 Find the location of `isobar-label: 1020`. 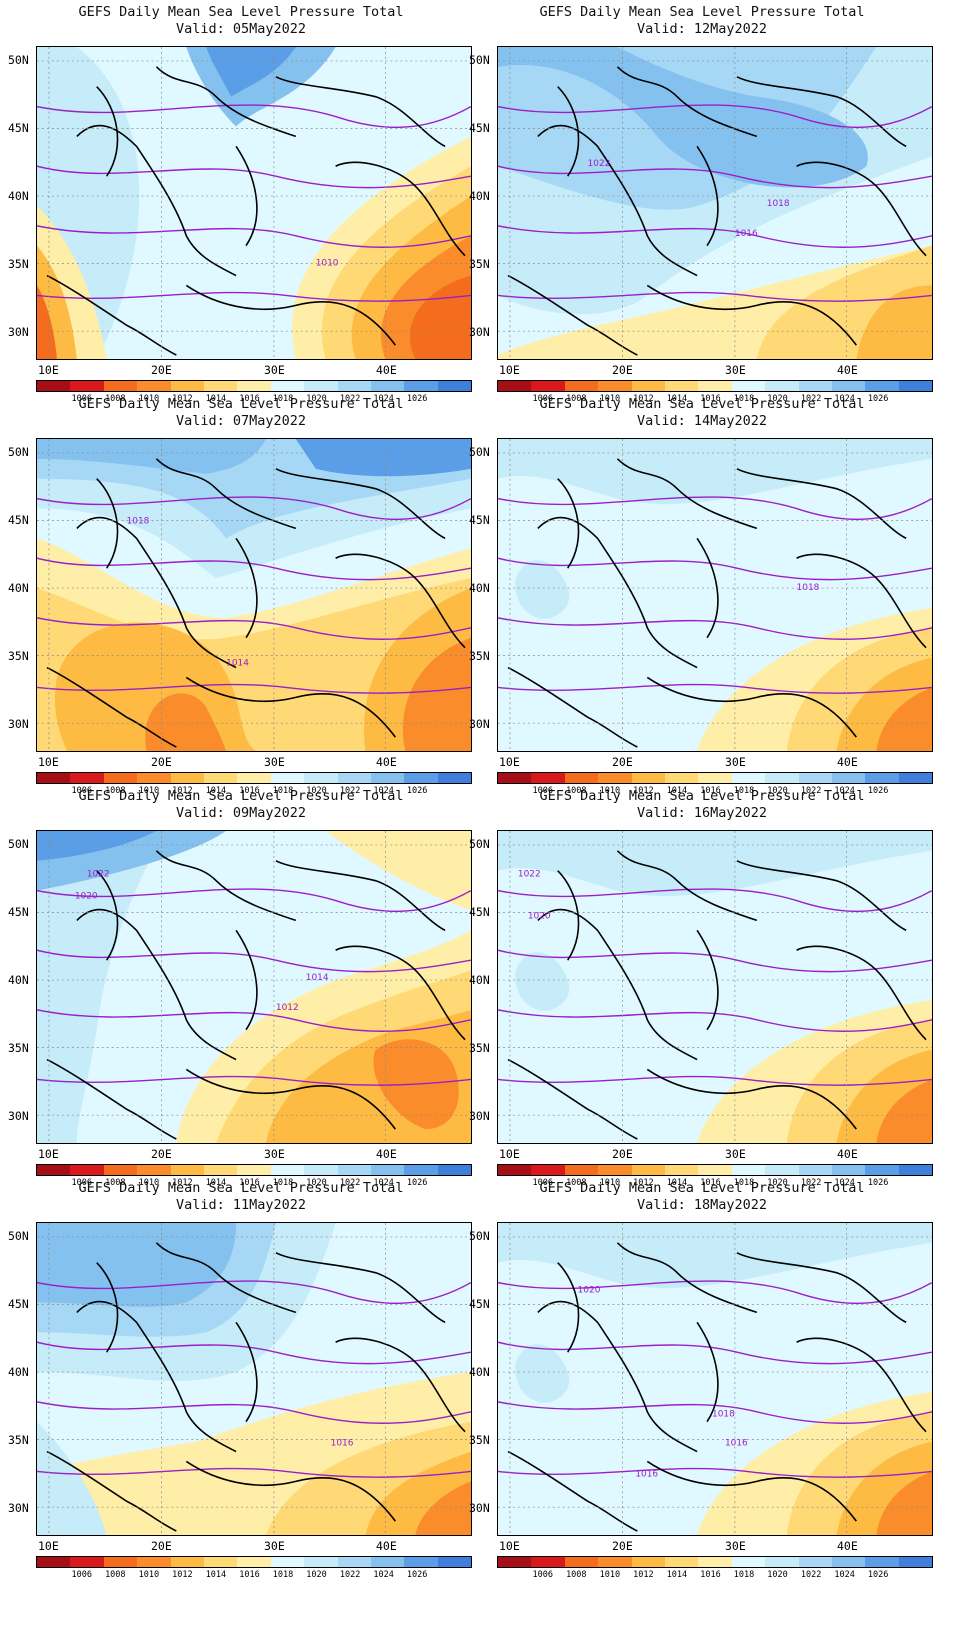

isobar-label: 1020 is located at coordinates (539, 916).